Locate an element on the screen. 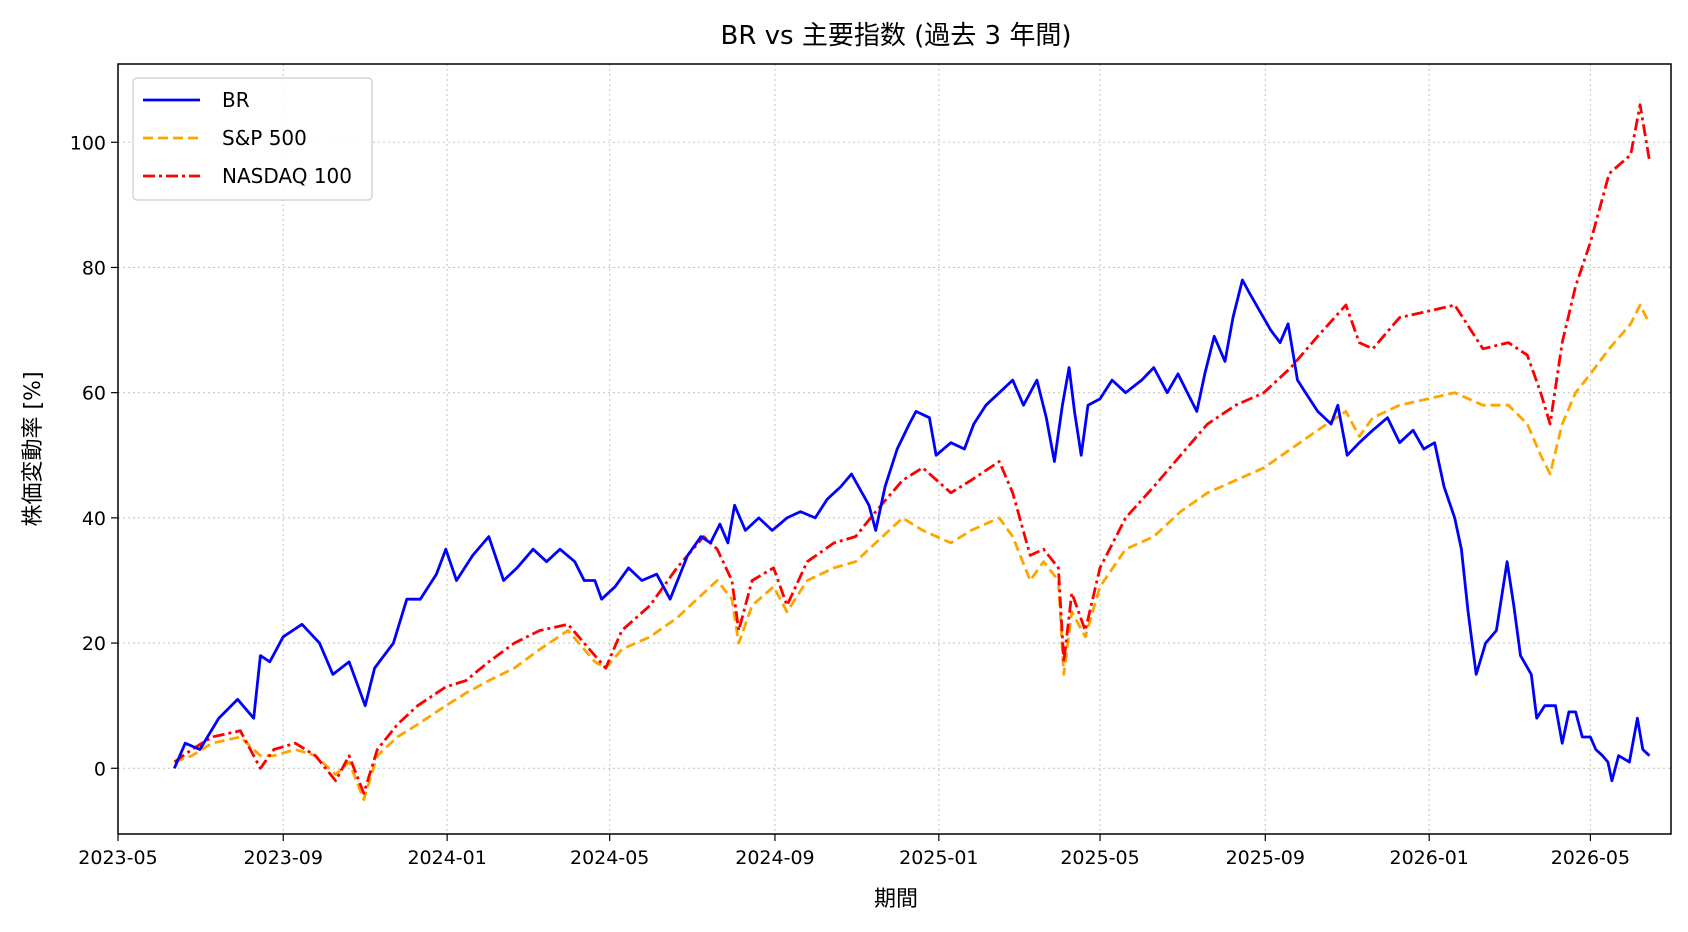 This screenshot has height=932, width=1688. legend: BR S&P 500 NASDAQ 100 is located at coordinates (252, 139).